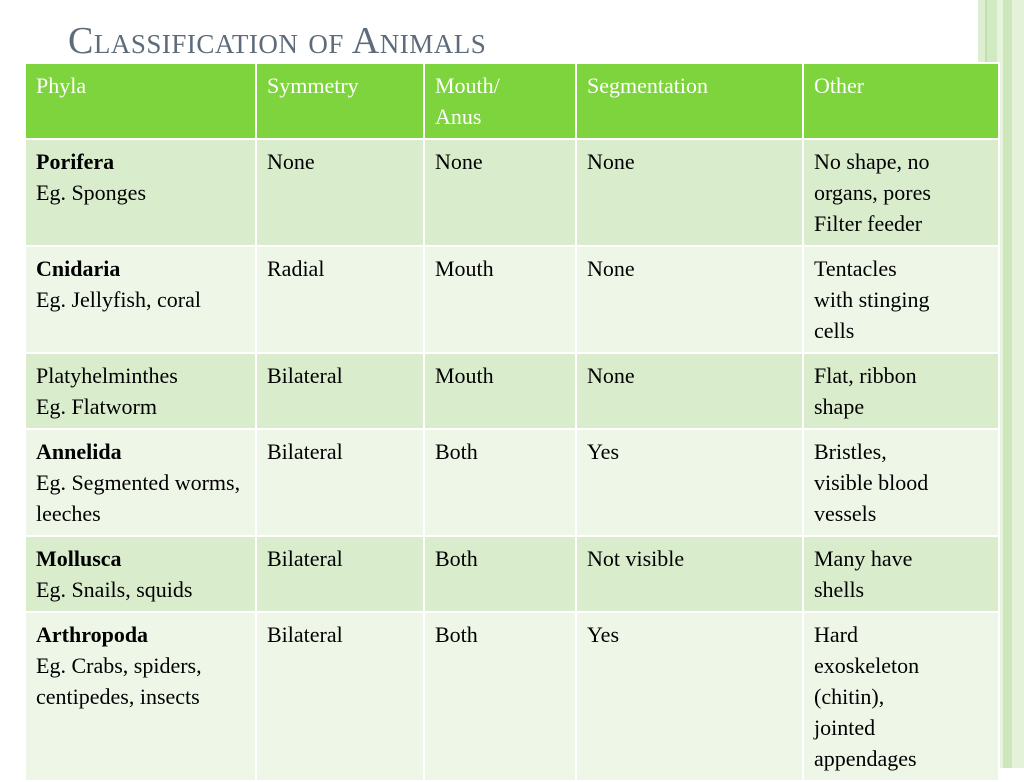 This screenshot has width=1024, height=782. I want to click on phylum-name: Porifera, so click(75, 161).